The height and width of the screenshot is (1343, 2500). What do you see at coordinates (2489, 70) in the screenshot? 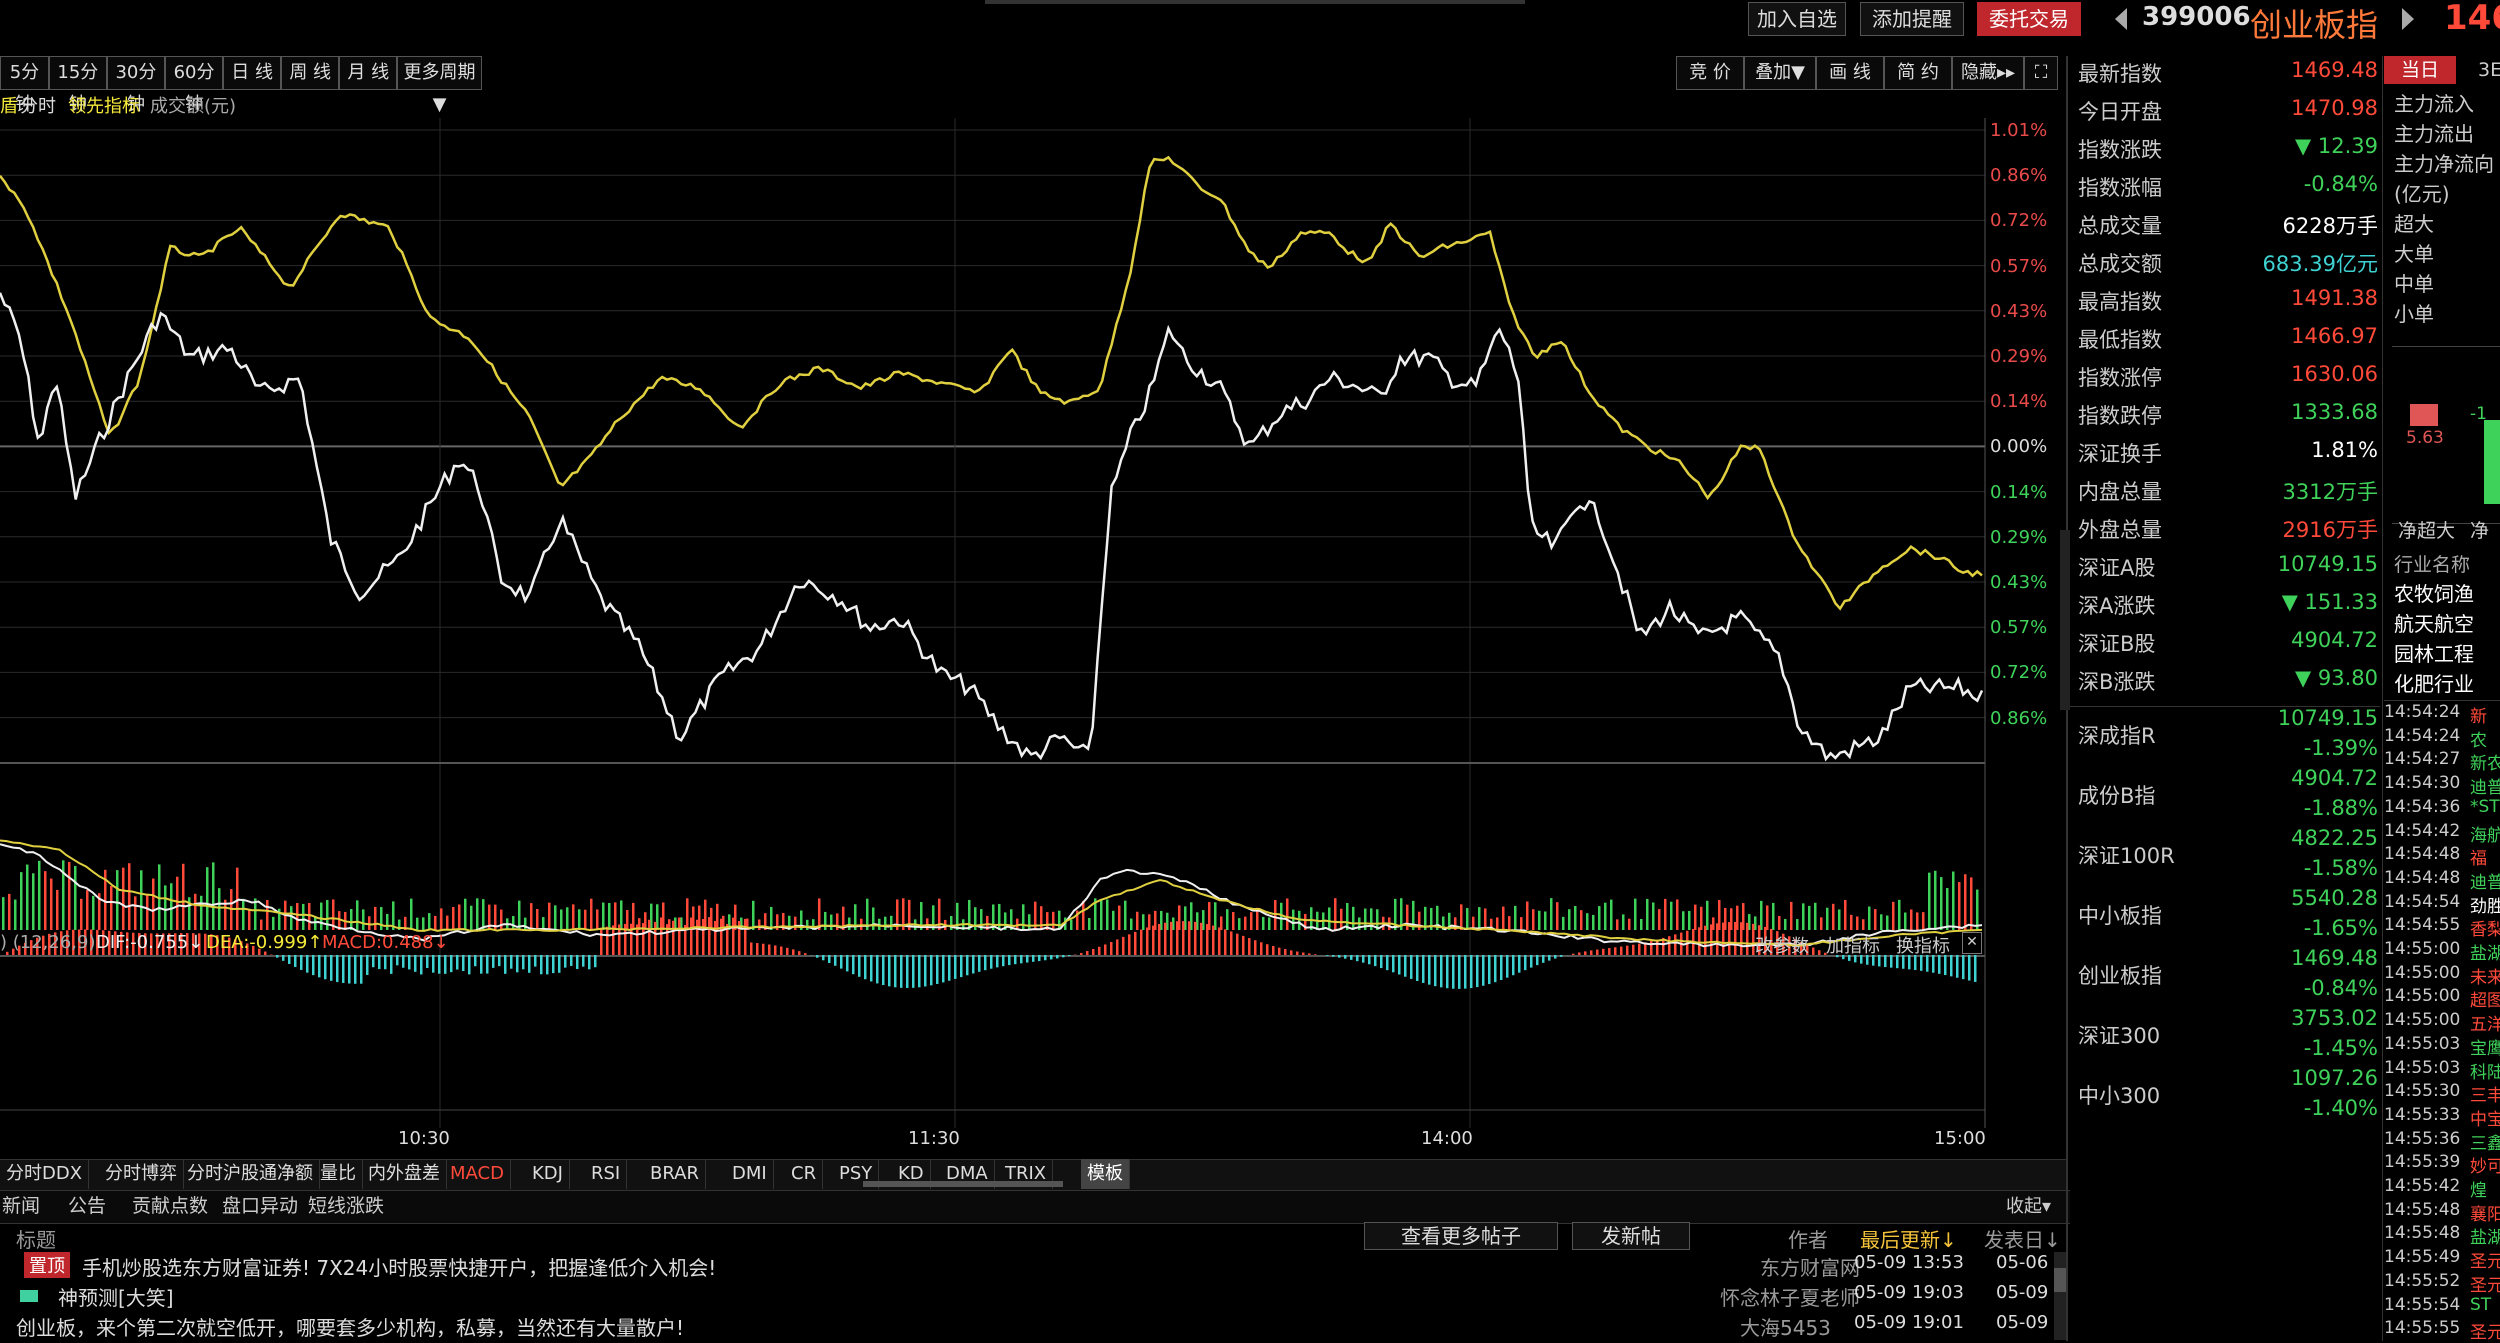
I see `tab-3: 3E` at bounding box center [2489, 70].